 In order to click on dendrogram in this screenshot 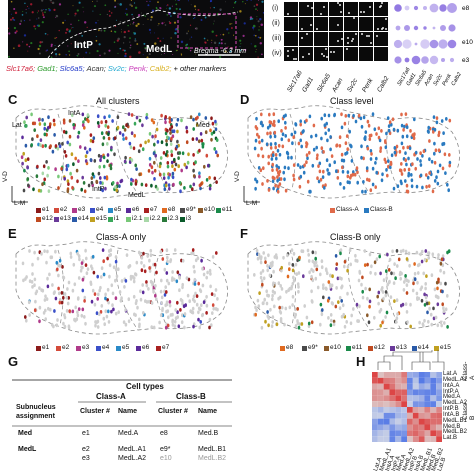, I will do `click(411, 360)`.